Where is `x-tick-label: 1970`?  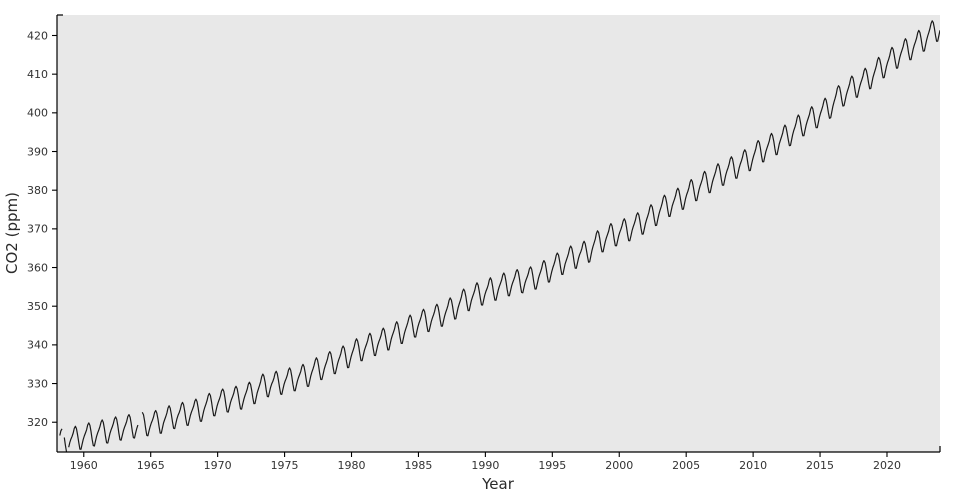
x-tick-label: 1970 is located at coordinates (218, 465).